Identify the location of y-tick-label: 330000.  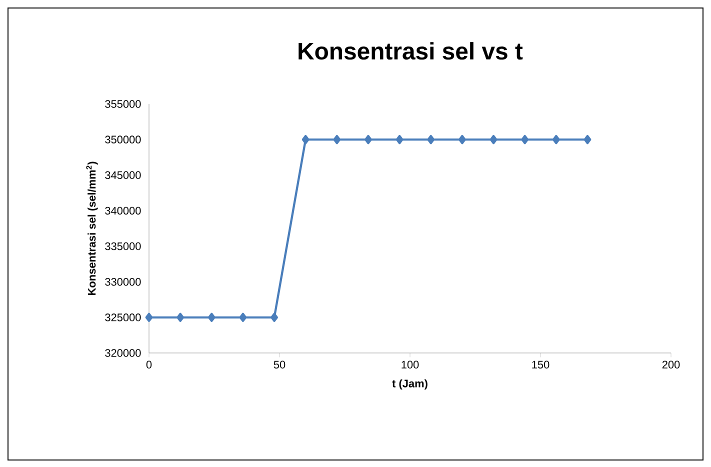
(123, 282).